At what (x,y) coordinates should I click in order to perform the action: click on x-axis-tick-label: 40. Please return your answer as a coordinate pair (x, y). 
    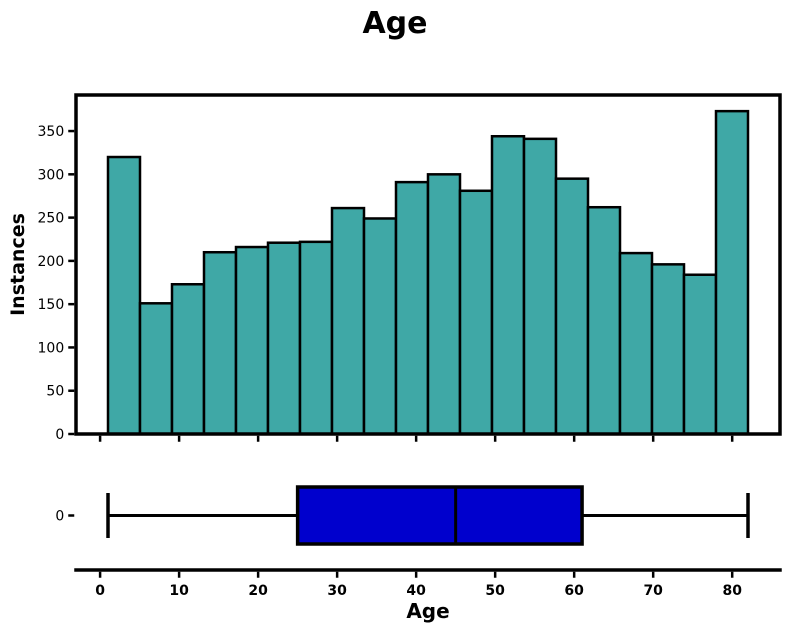
    Looking at the image, I should click on (416, 591).